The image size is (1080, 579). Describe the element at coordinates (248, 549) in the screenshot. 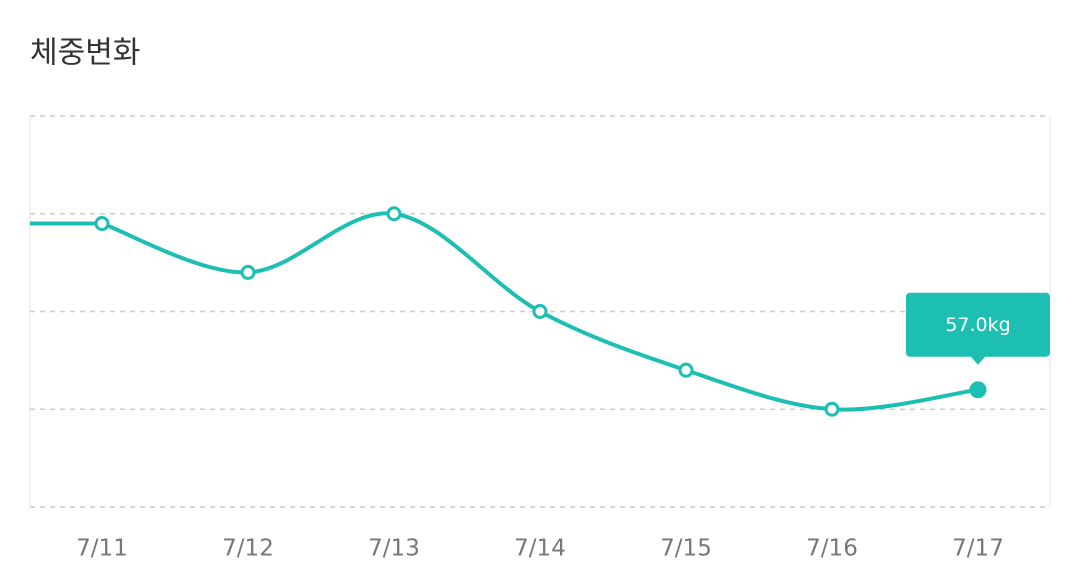

I see `x-tick-label: 7/12` at that location.